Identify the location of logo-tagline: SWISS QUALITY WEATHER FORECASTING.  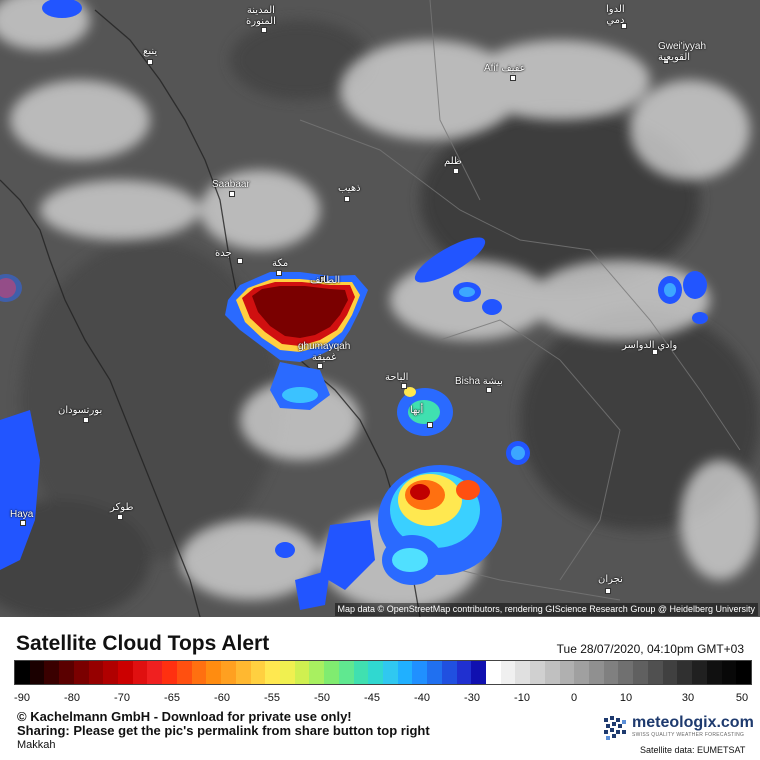
(688, 735).